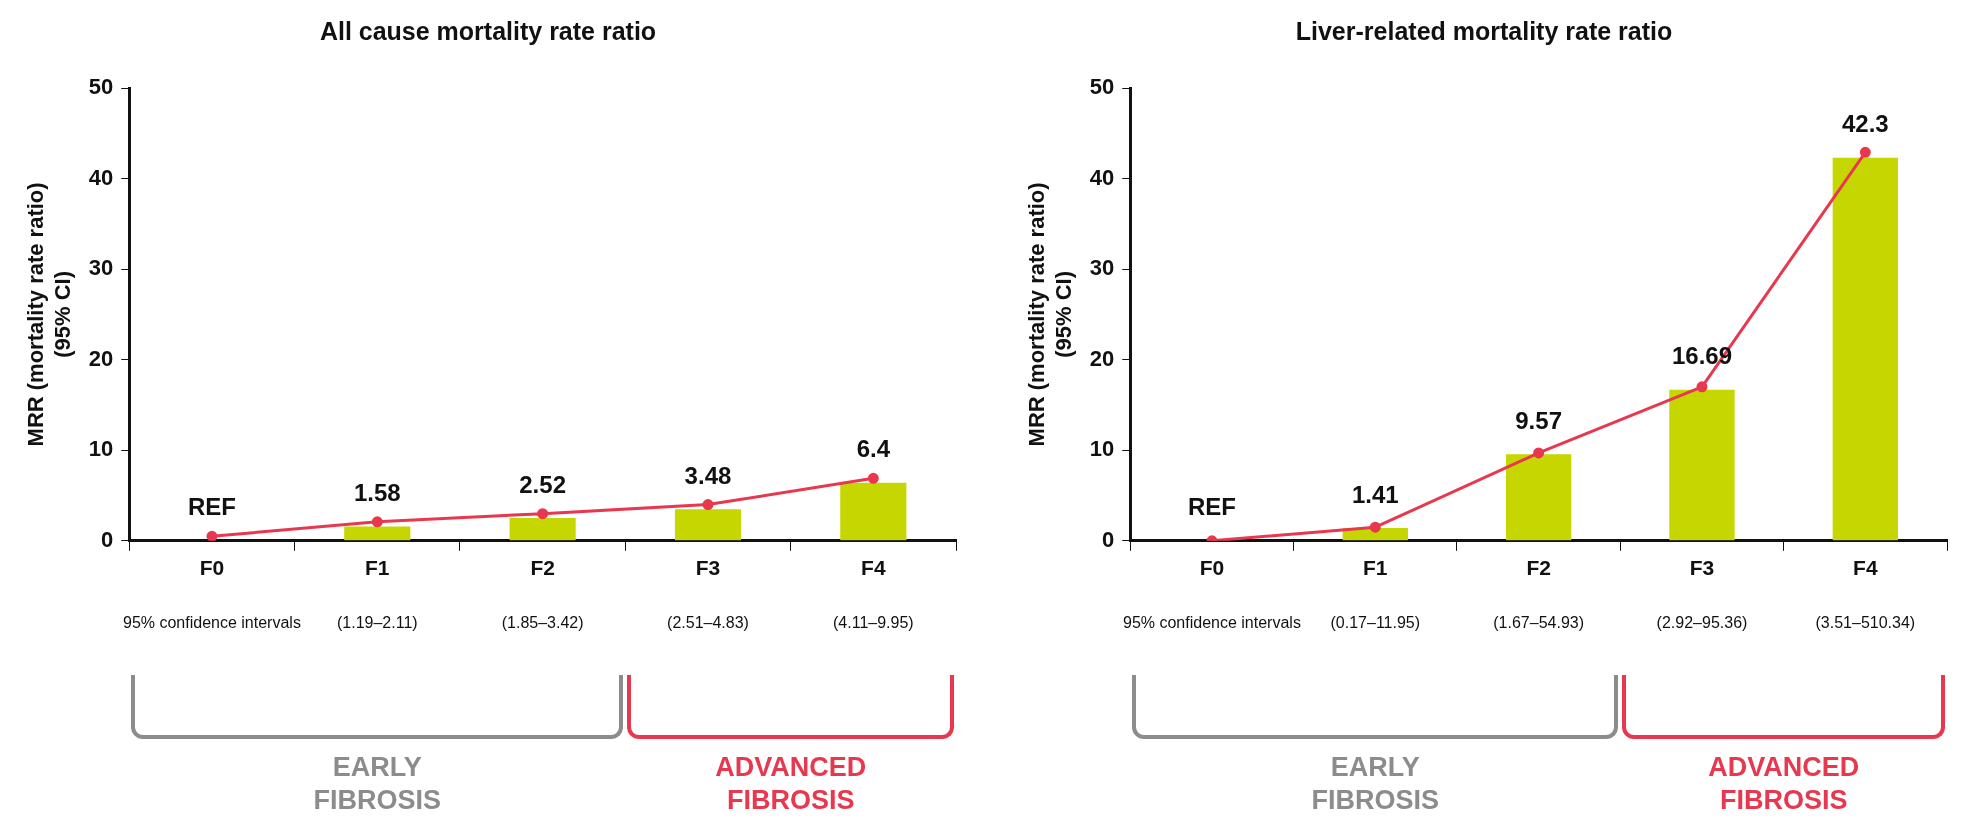 The height and width of the screenshot is (828, 1962). I want to click on text: (2.92–95.36), so click(1702, 623).